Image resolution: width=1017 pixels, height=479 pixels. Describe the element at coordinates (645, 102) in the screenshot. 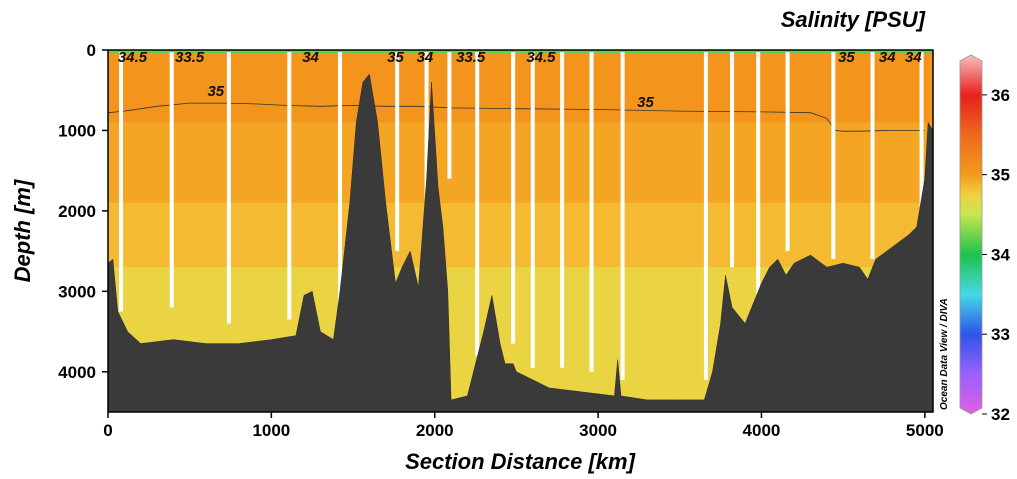

I see `contour-label-8: 35` at that location.